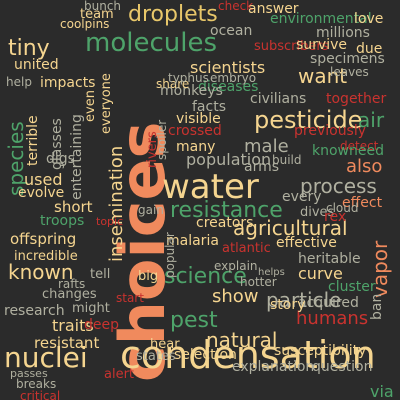 The width and height of the screenshot is (400, 400). Describe the element at coordinates (210, 187) in the screenshot. I see `word-water: water` at that location.